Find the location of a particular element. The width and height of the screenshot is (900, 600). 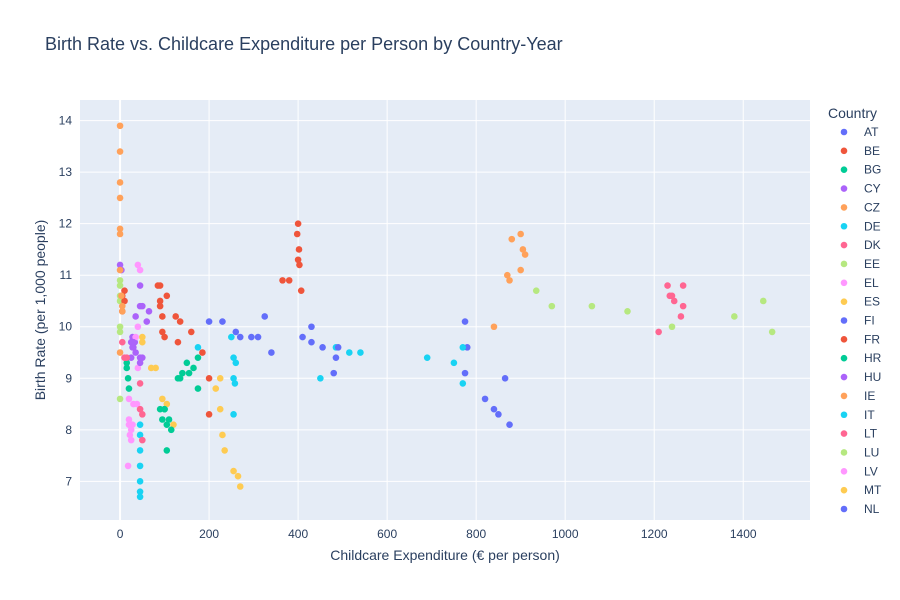

legend-item-be: BE is located at coordinates (860, 151).